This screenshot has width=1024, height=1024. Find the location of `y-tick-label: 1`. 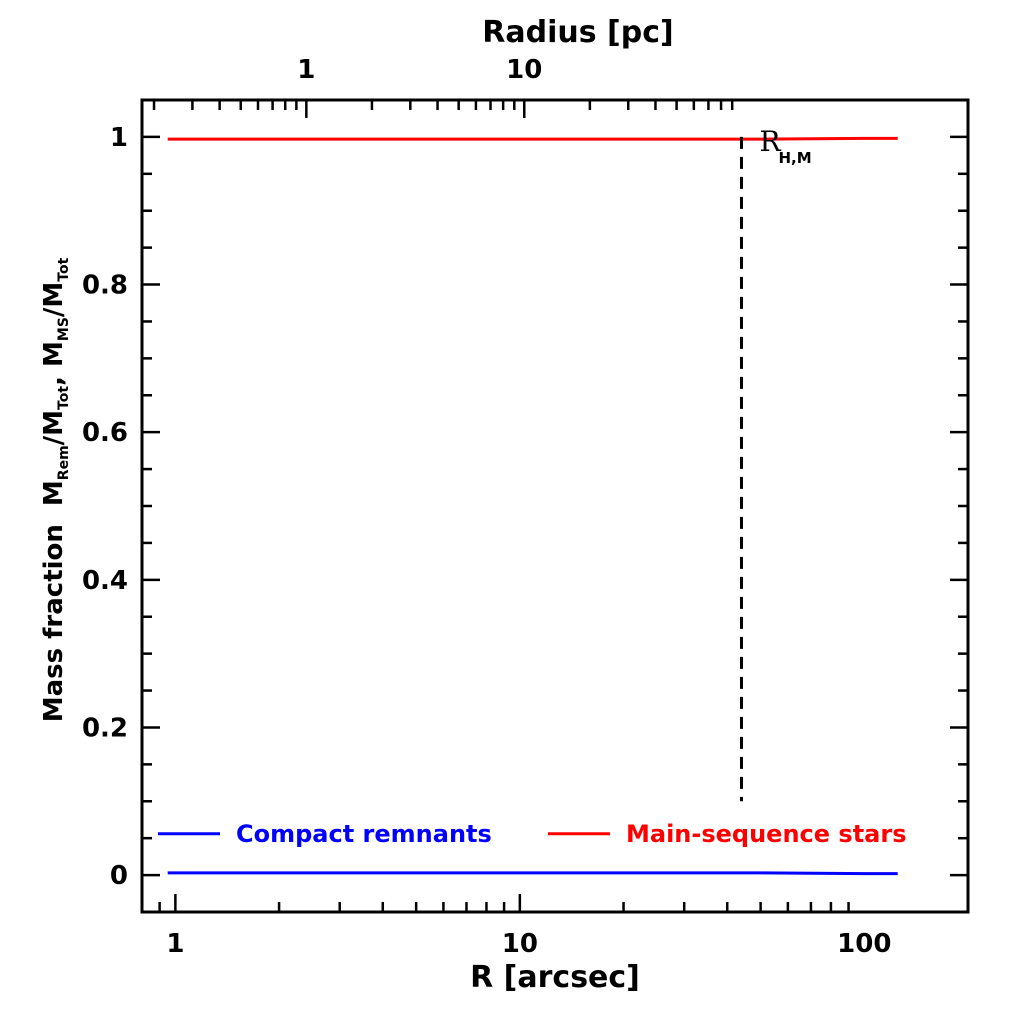

y-tick-label: 1 is located at coordinates (119, 138).